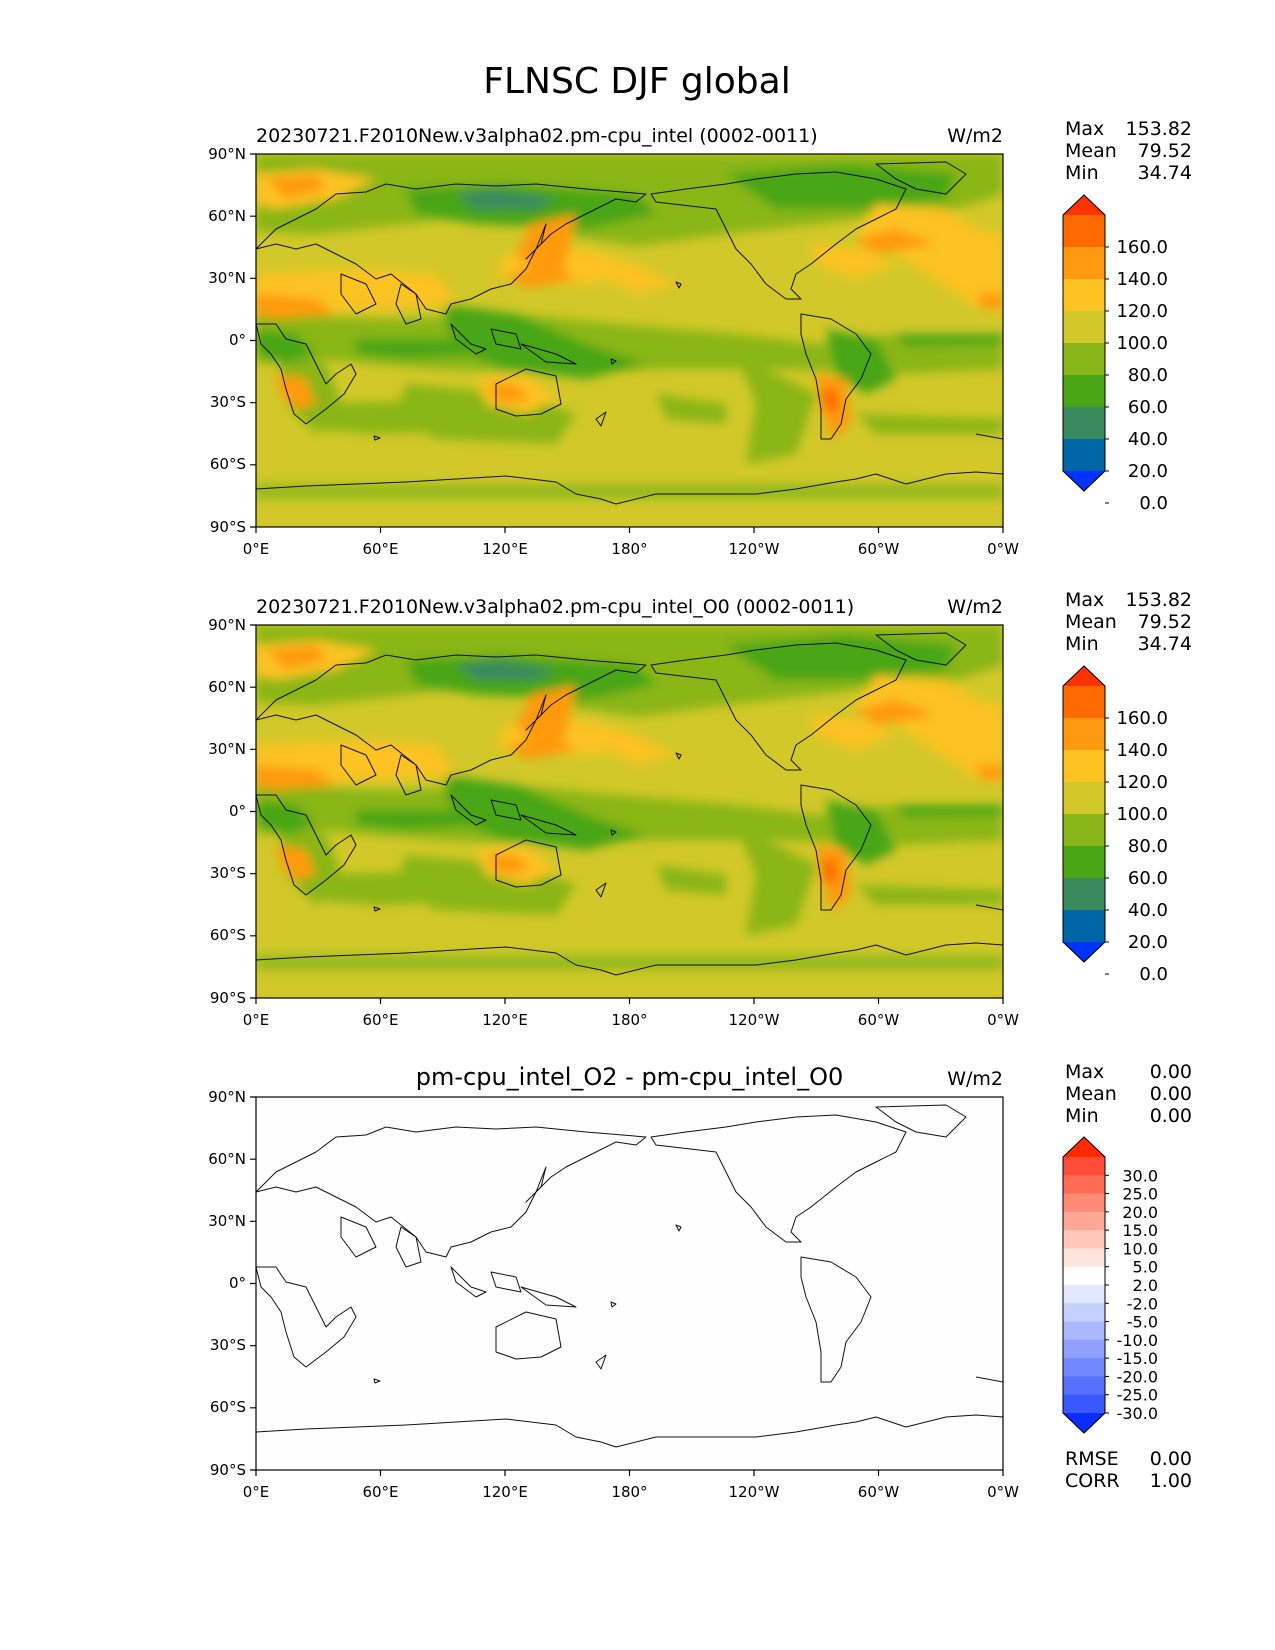 Image resolution: width=1275 pixels, height=1650 pixels. I want to click on panel-3-y-ticks: 90°N 60°N 30°N 0° 30°S 60°S 90°S, so click(227, 1283).